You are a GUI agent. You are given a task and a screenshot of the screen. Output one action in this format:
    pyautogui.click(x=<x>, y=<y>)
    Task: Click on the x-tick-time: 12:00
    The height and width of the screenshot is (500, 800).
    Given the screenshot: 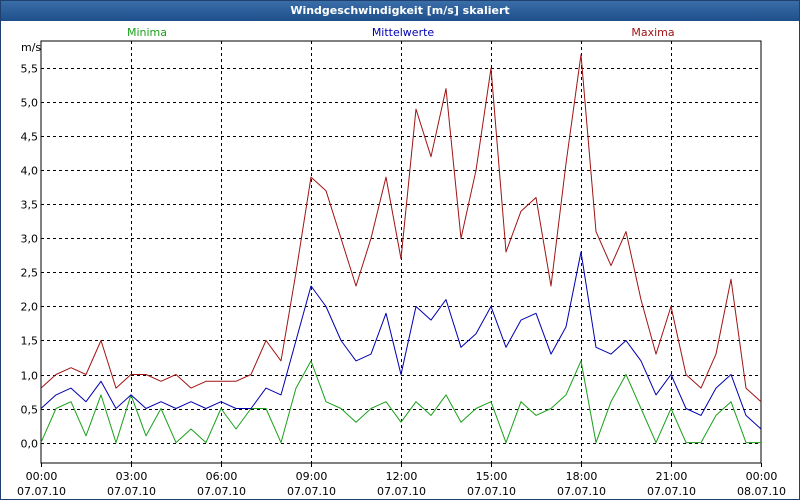 What is the action you would take?
    pyautogui.click(x=402, y=476)
    